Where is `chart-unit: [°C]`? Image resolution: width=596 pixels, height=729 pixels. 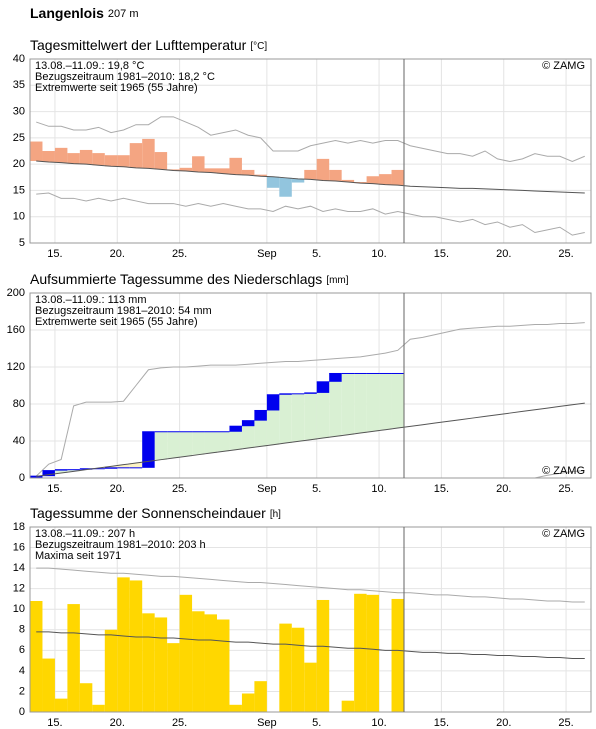 chart-unit: [°C] is located at coordinates (258, 46).